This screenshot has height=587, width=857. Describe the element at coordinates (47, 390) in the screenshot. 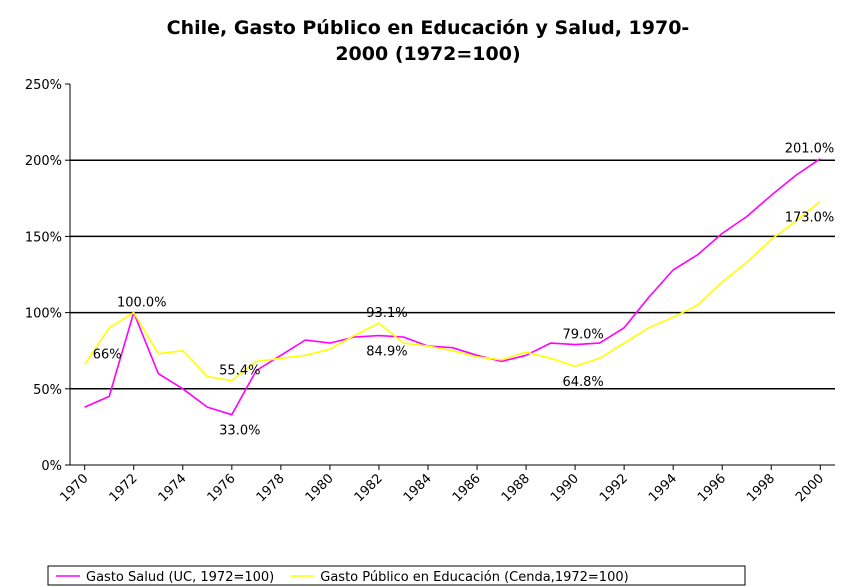

I see `y-tick-label: 50%` at that location.